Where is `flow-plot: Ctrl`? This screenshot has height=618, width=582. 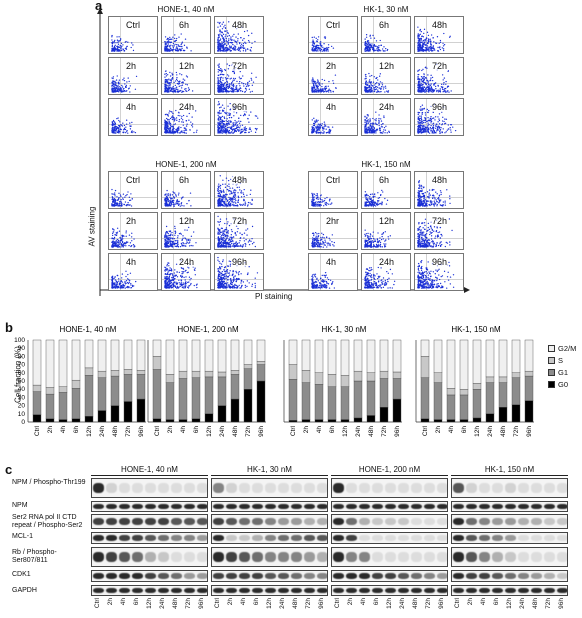 flow-plot: Ctrl is located at coordinates (333, 190).